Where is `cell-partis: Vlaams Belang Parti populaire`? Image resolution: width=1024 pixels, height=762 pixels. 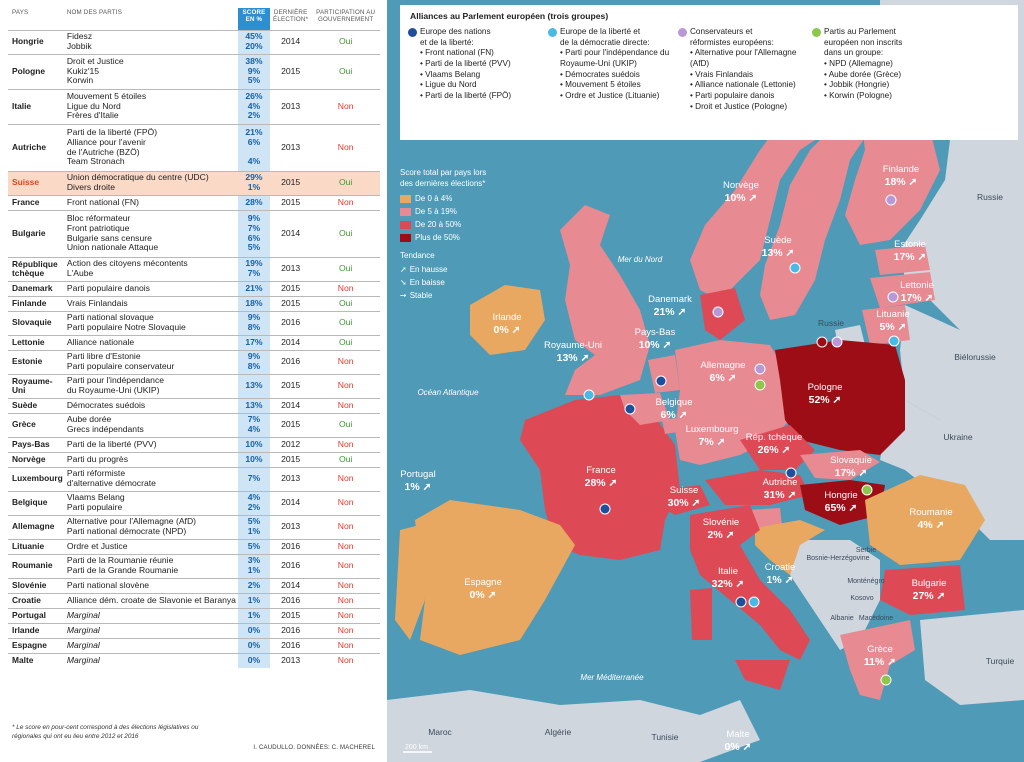
cell-partis: Vlaams Belang Parti populaire is located at coordinates (151, 502).